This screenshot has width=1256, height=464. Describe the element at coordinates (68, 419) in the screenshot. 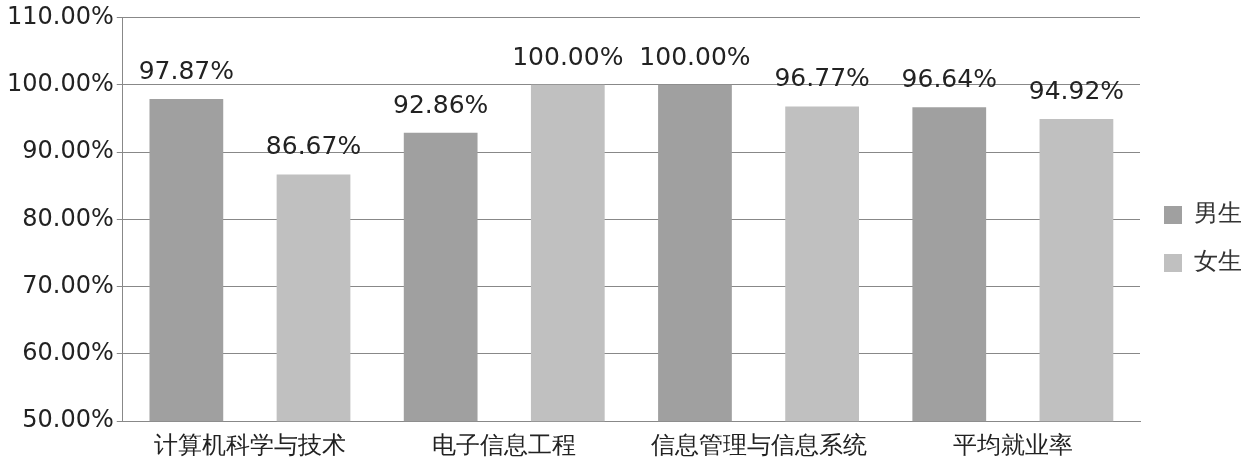

I see `y-tick-label: 50.00%` at that location.